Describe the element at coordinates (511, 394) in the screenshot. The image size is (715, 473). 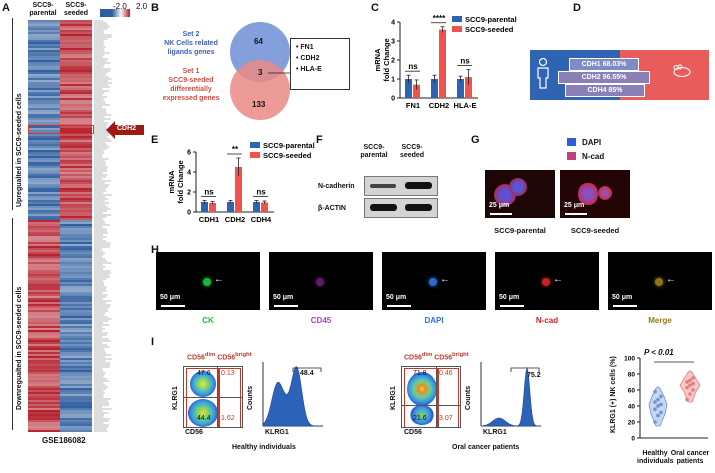
I see `cancer-histogram` at that location.